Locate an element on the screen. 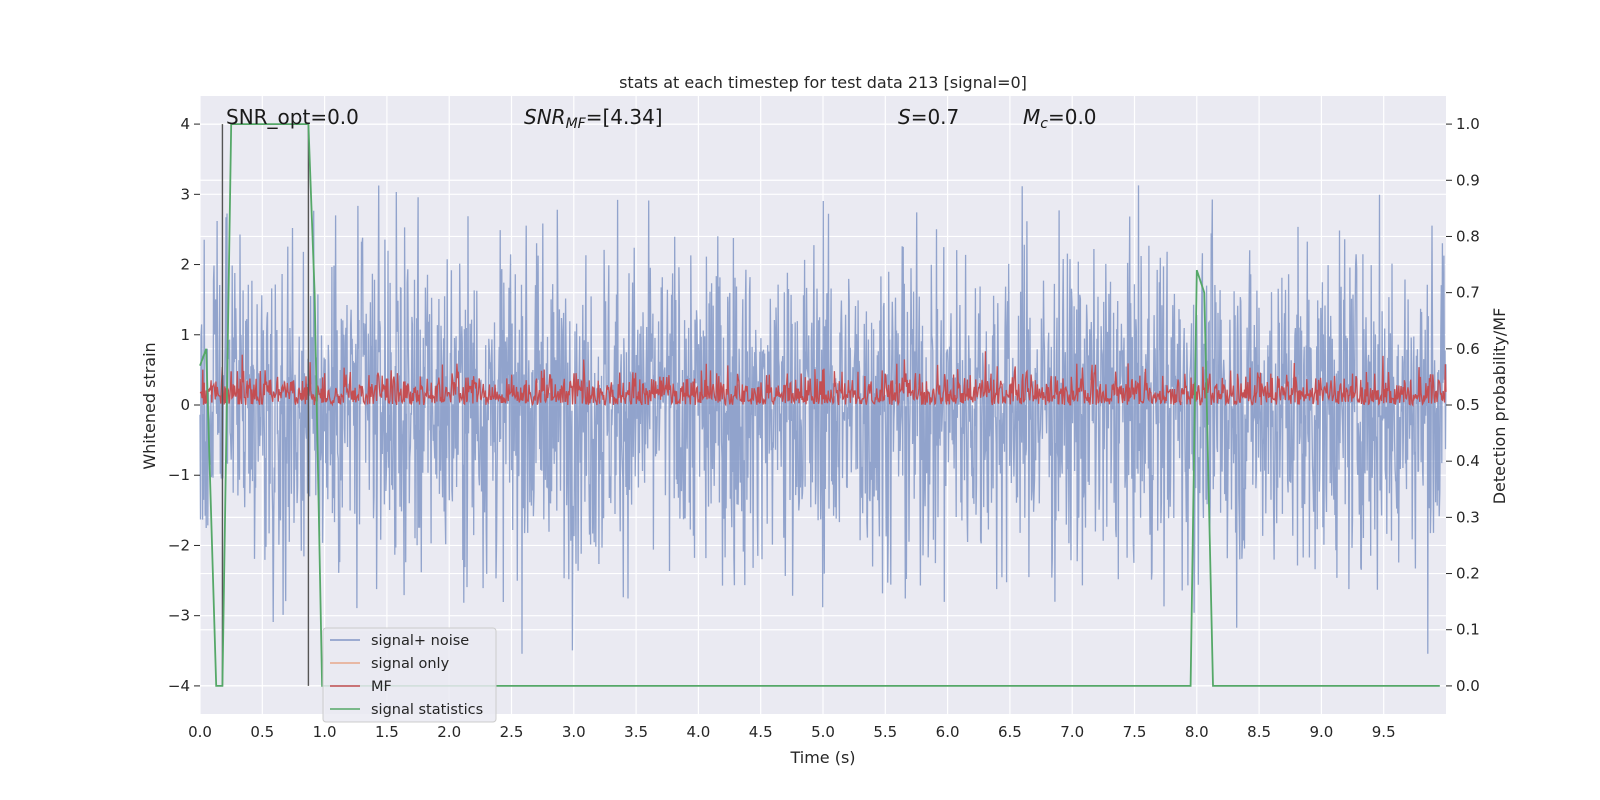  y-tick-label-right: 0.7 is located at coordinates (1468, 293).